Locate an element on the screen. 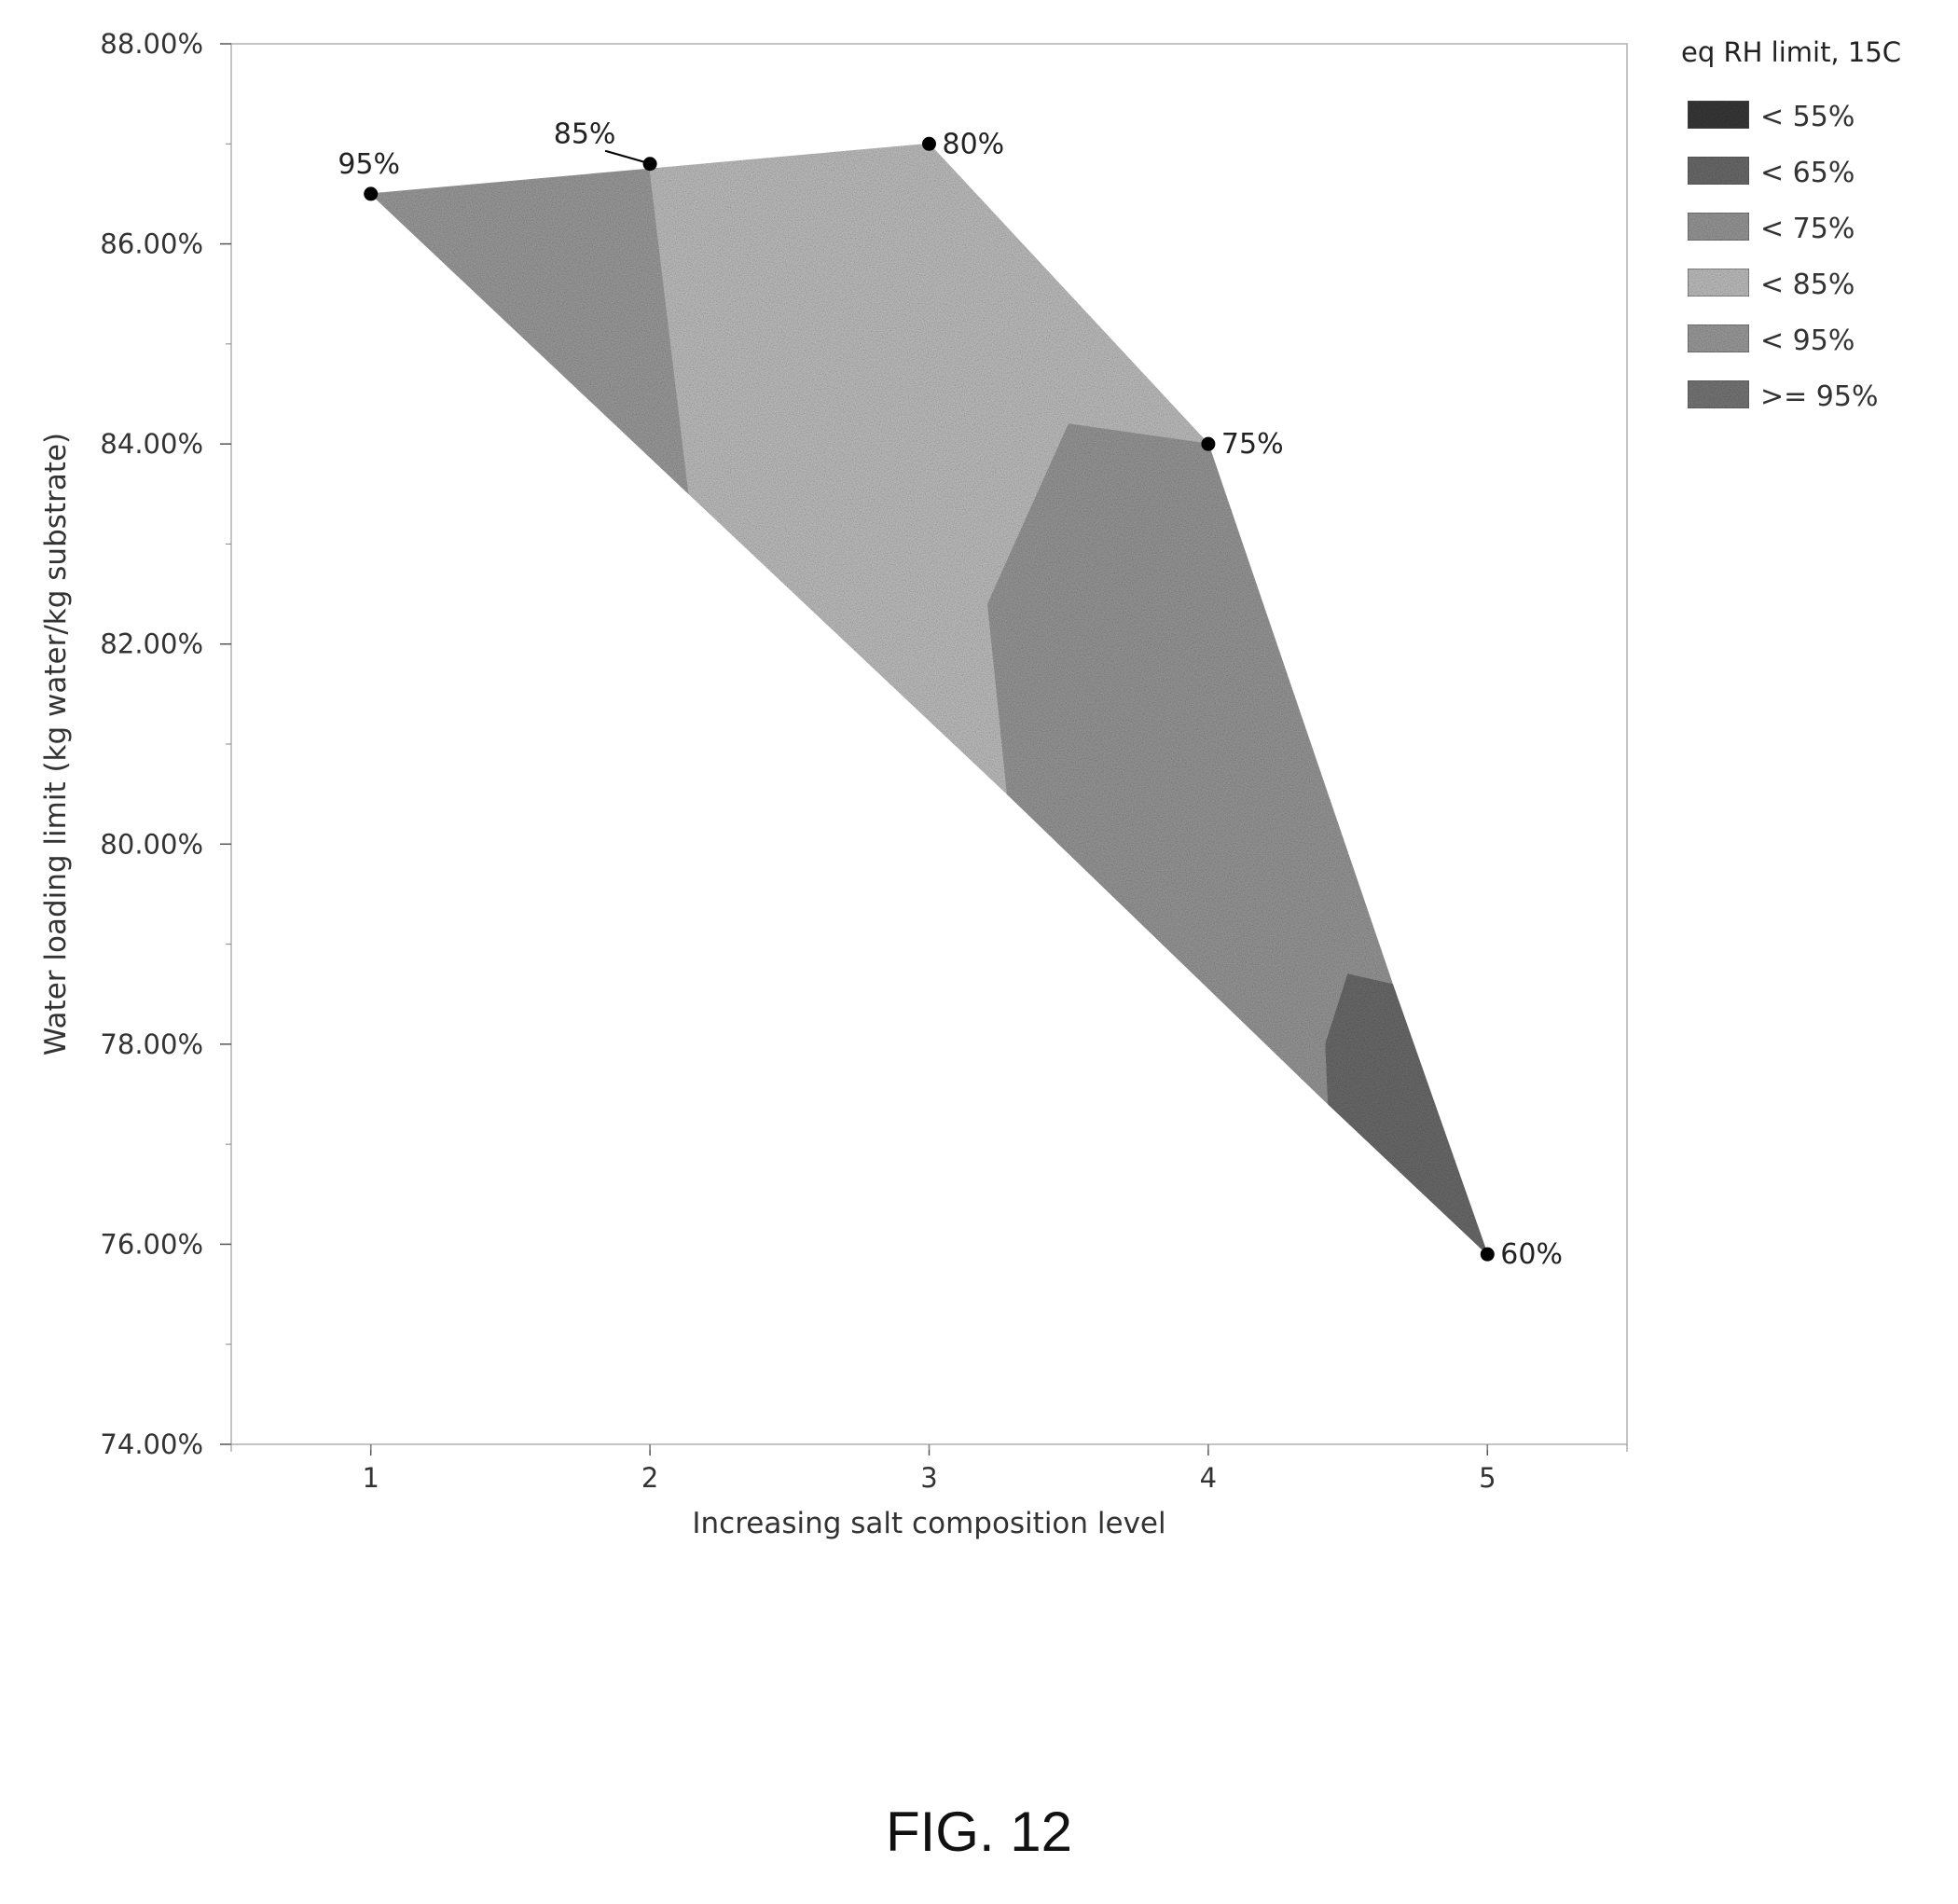 Image resolution: width=1958 pixels, height=1904 pixels. legend-label: < 55% is located at coordinates (1807, 117).